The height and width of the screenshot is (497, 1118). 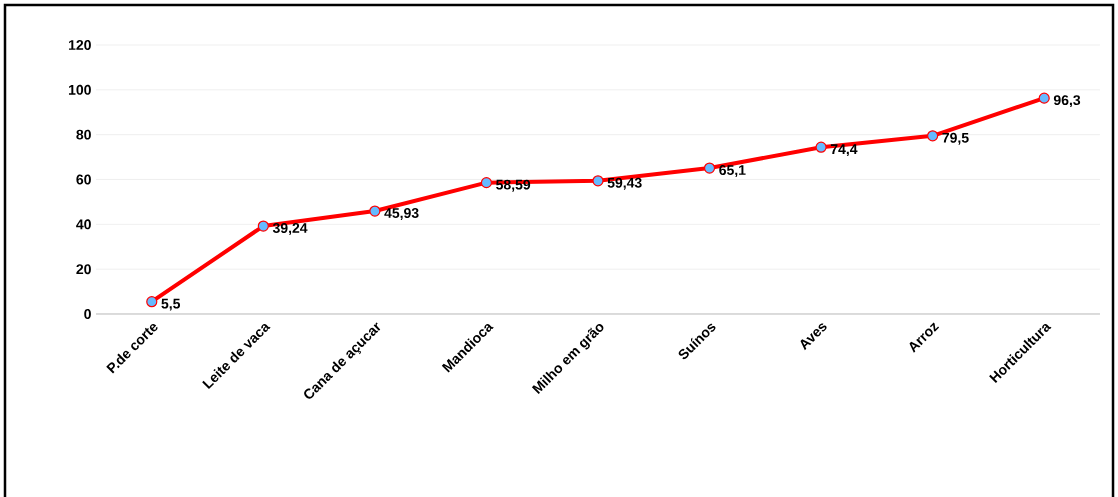 What do you see at coordinates (844, 150) in the screenshot?
I see `data-label: 74,4` at bounding box center [844, 150].